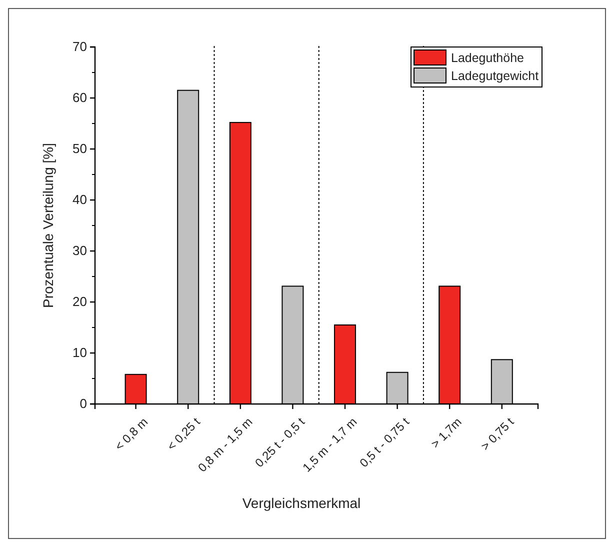 The height and width of the screenshot is (547, 614). I want to click on y-tick-label: 50, so click(79, 148).